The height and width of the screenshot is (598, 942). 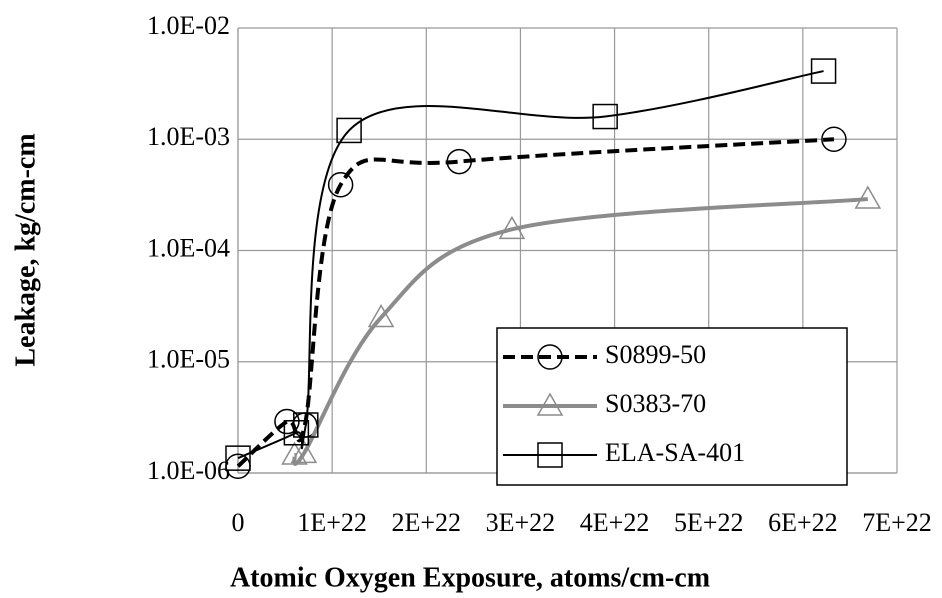 I want to click on x-tick-label: 0, so click(x=238, y=522).